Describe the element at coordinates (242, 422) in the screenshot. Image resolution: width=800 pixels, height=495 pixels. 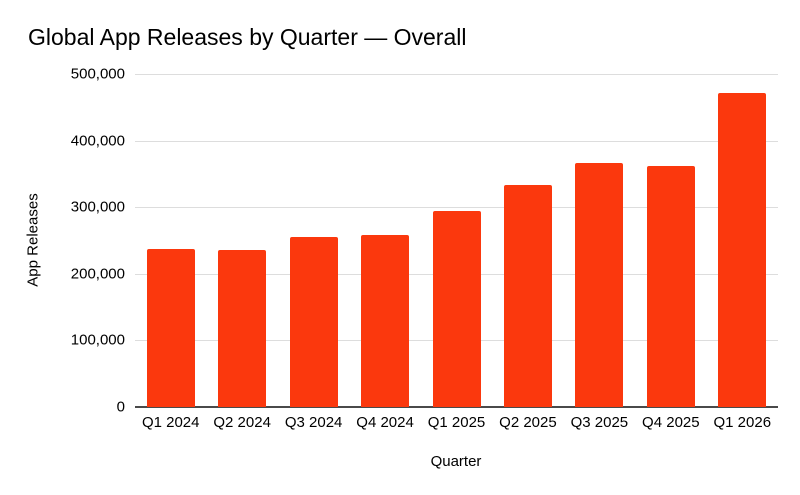
I see `x-tick-label: Q2 2024` at that location.